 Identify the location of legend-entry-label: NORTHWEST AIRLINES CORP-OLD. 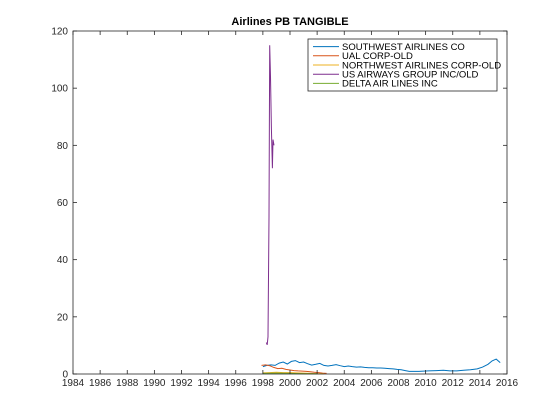
(421, 65).